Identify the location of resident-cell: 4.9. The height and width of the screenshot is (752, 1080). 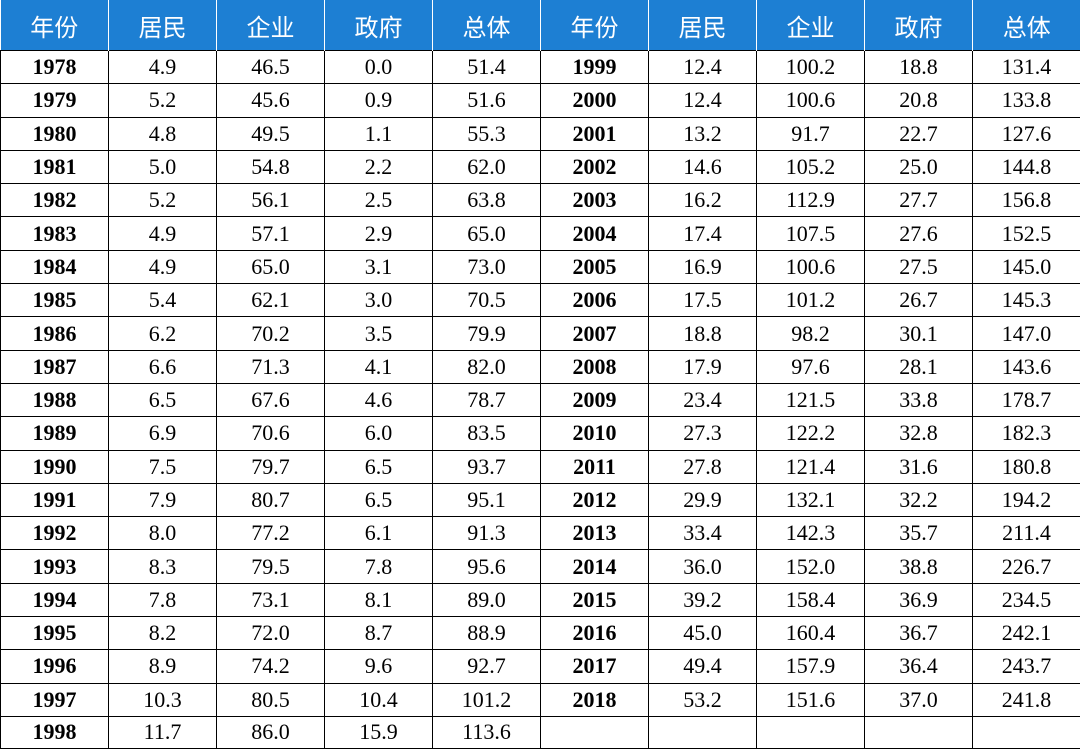
(162, 267).